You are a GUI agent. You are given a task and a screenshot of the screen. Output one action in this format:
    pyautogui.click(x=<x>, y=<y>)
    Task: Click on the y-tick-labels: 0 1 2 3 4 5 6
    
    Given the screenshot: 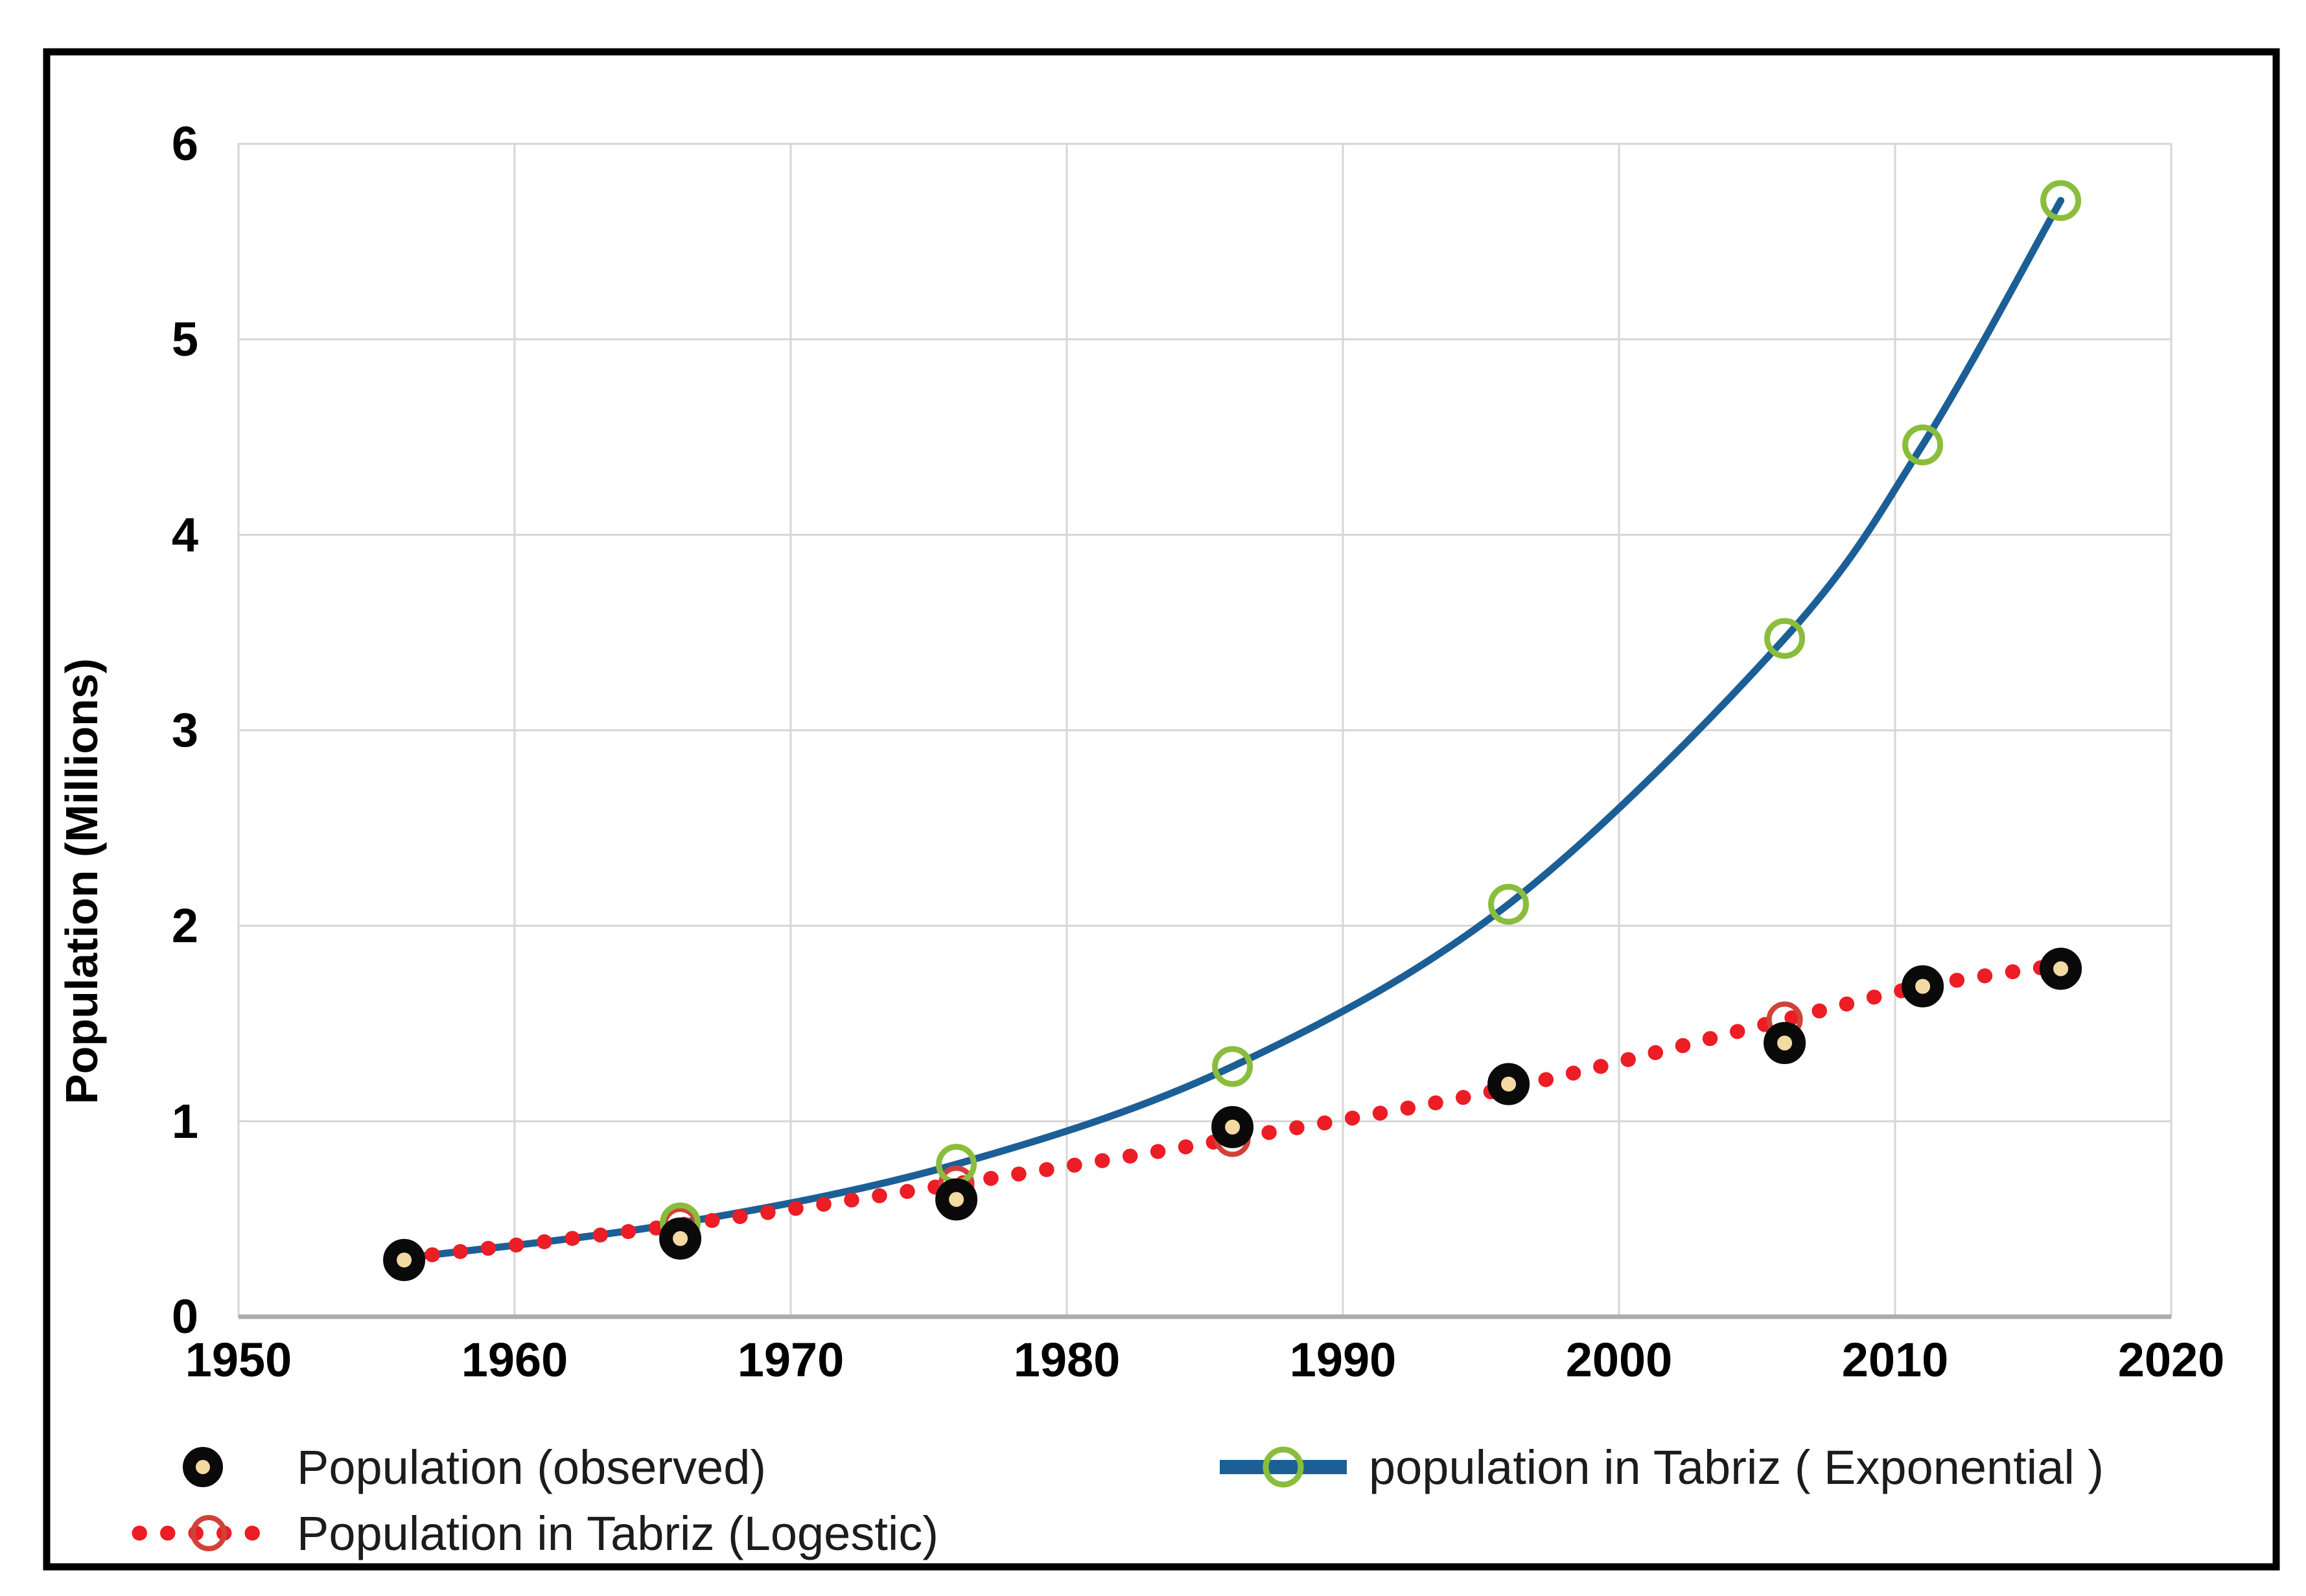 What is the action you would take?
    pyautogui.click(x=185, y=730)
    